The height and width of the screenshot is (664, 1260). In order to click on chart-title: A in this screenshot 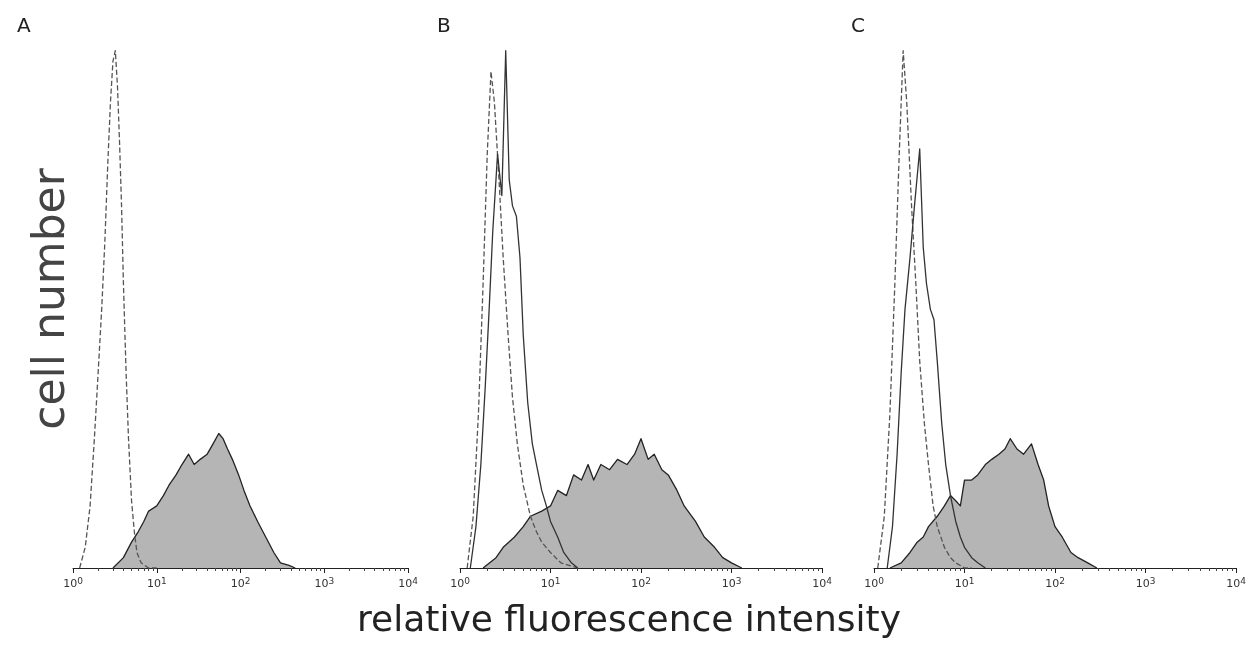, I will do `click(24, 25)`.